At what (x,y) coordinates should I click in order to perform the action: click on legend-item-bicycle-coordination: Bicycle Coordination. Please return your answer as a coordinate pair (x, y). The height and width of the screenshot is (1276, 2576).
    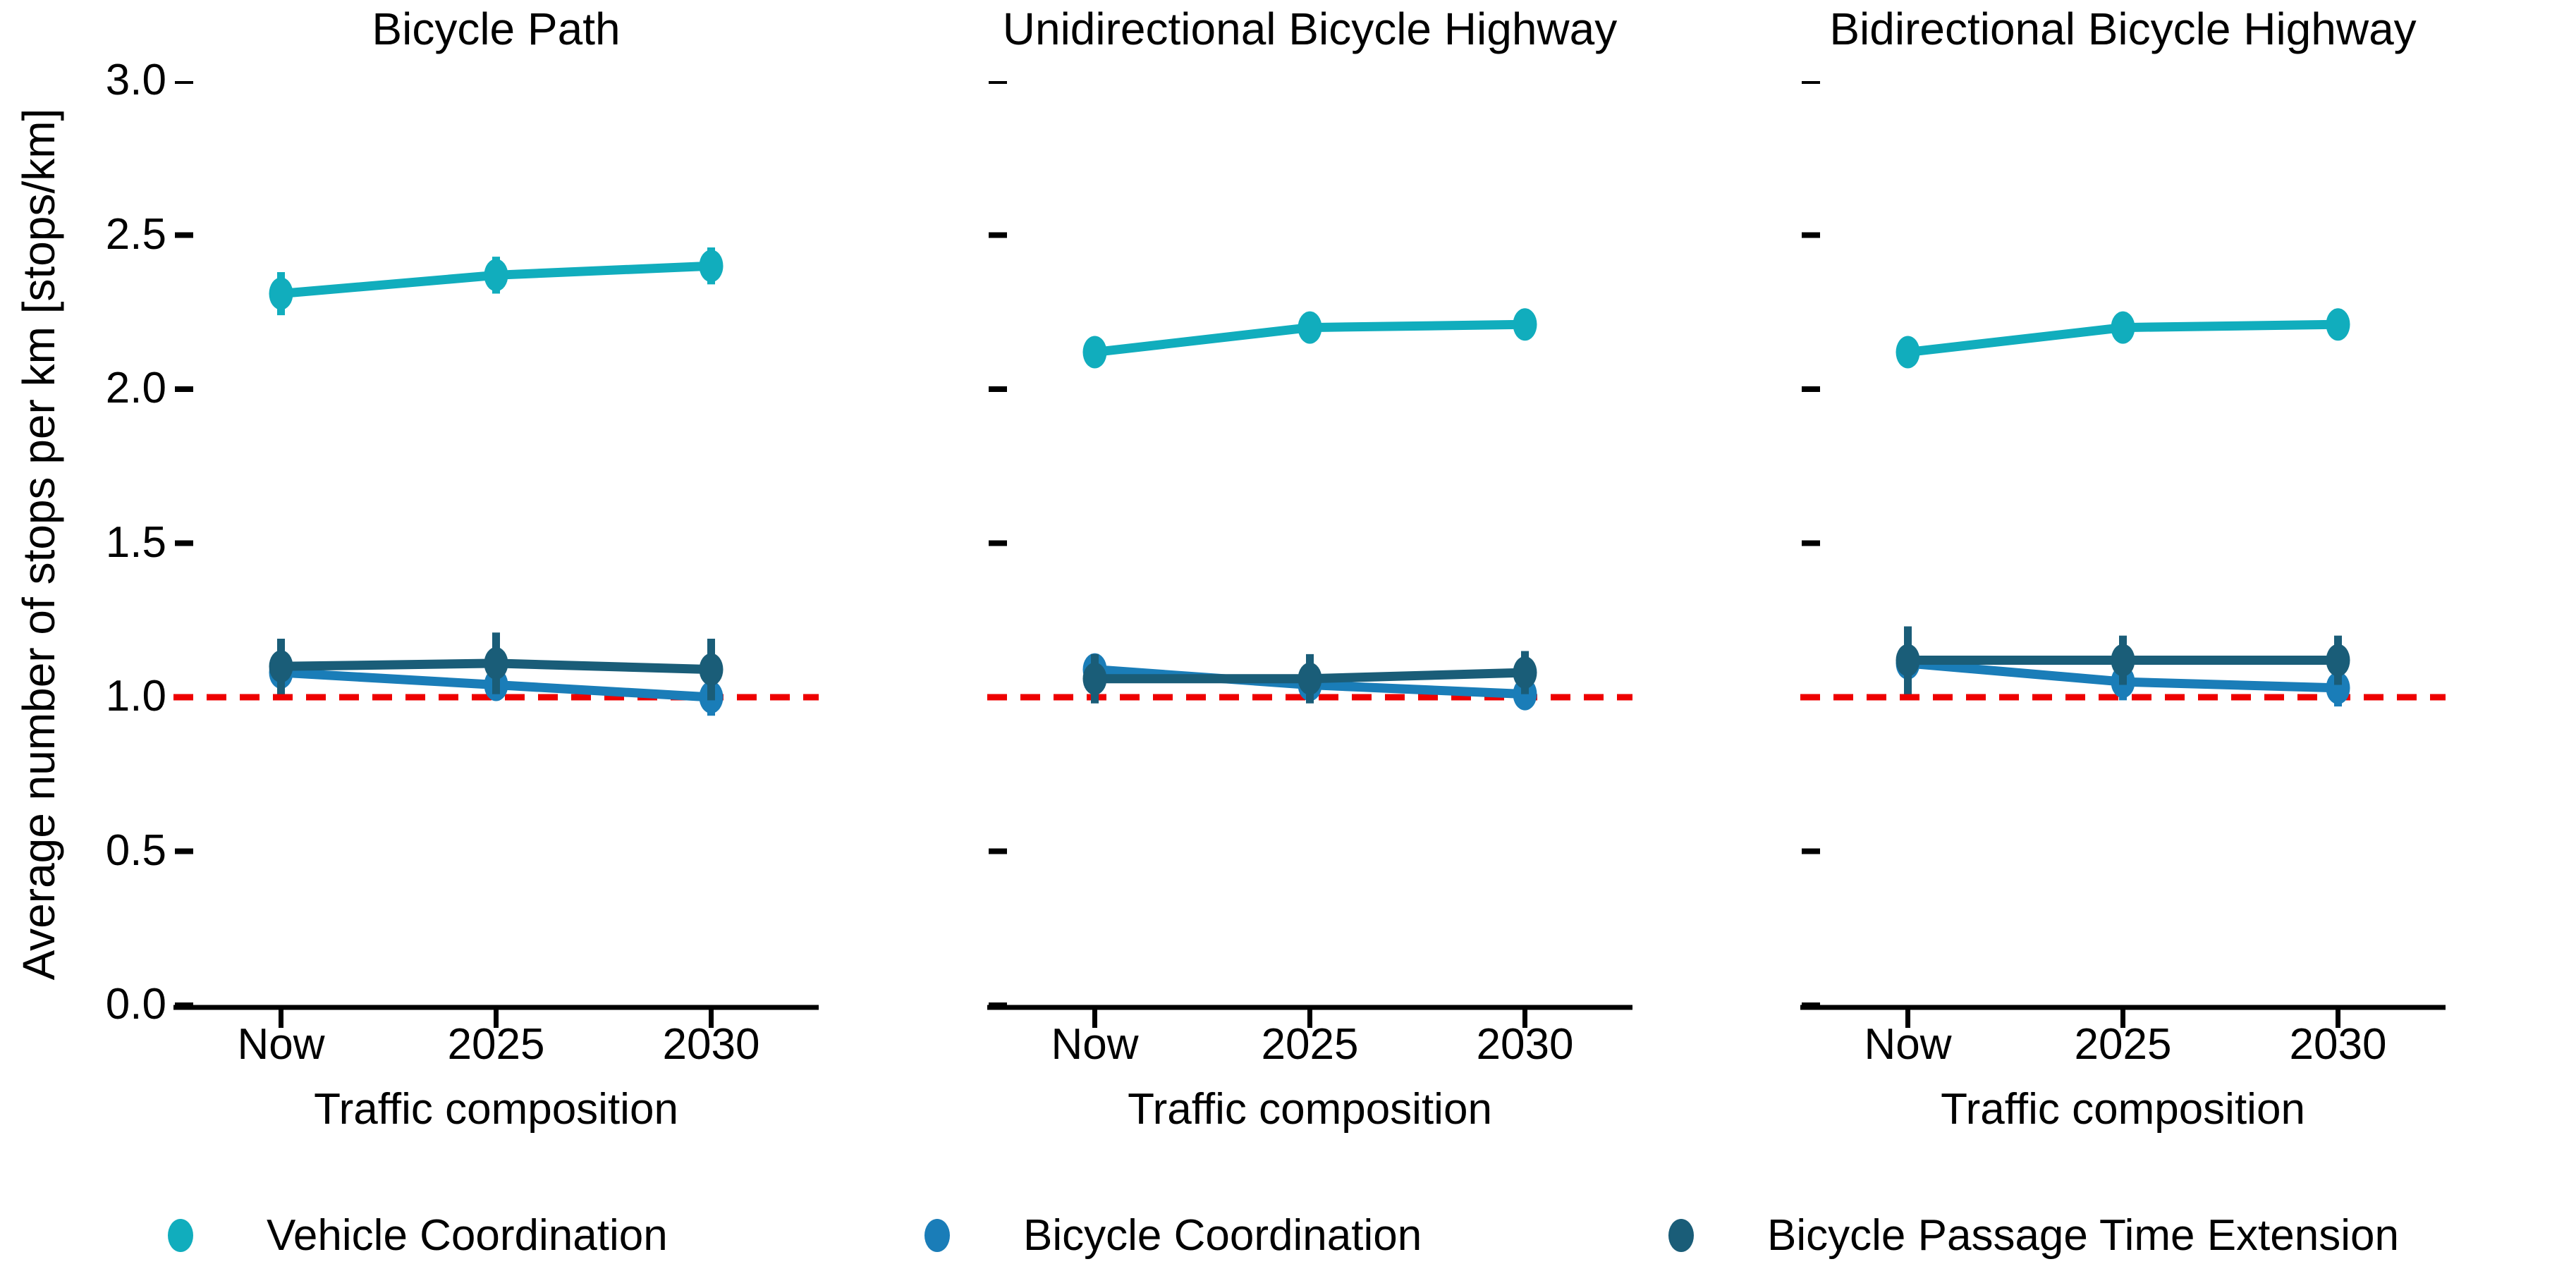
    Looking at the image, I should click on (1173, 1235).